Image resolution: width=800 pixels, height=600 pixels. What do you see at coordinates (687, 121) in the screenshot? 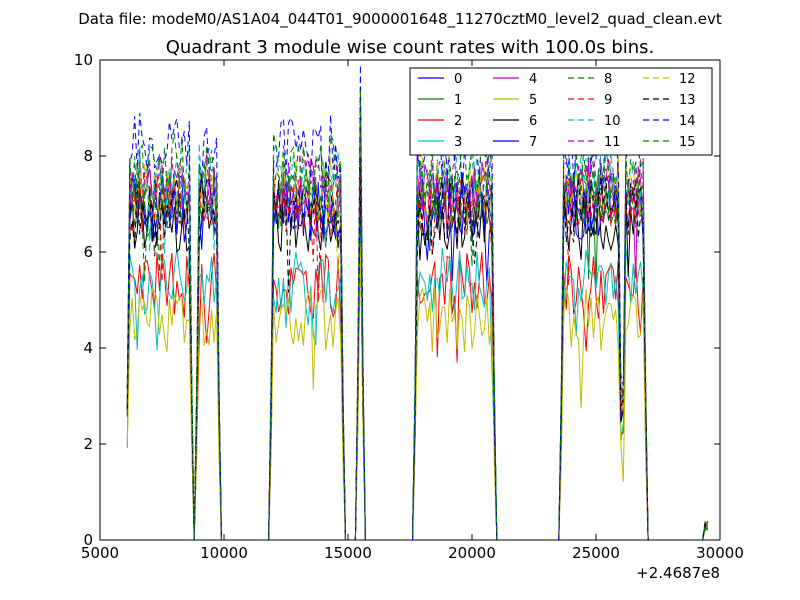
I see `legend-entry-label: 14` at bounding box center [687, 121].